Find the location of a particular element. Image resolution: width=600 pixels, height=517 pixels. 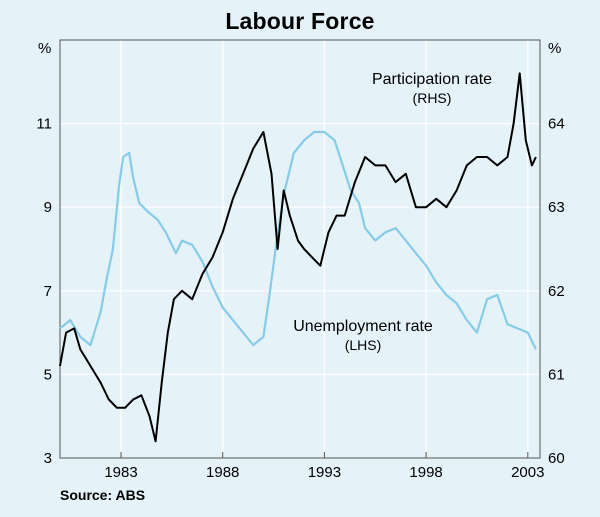

x-axis-tick-label: 1988 is located at coordinates (222, 472).